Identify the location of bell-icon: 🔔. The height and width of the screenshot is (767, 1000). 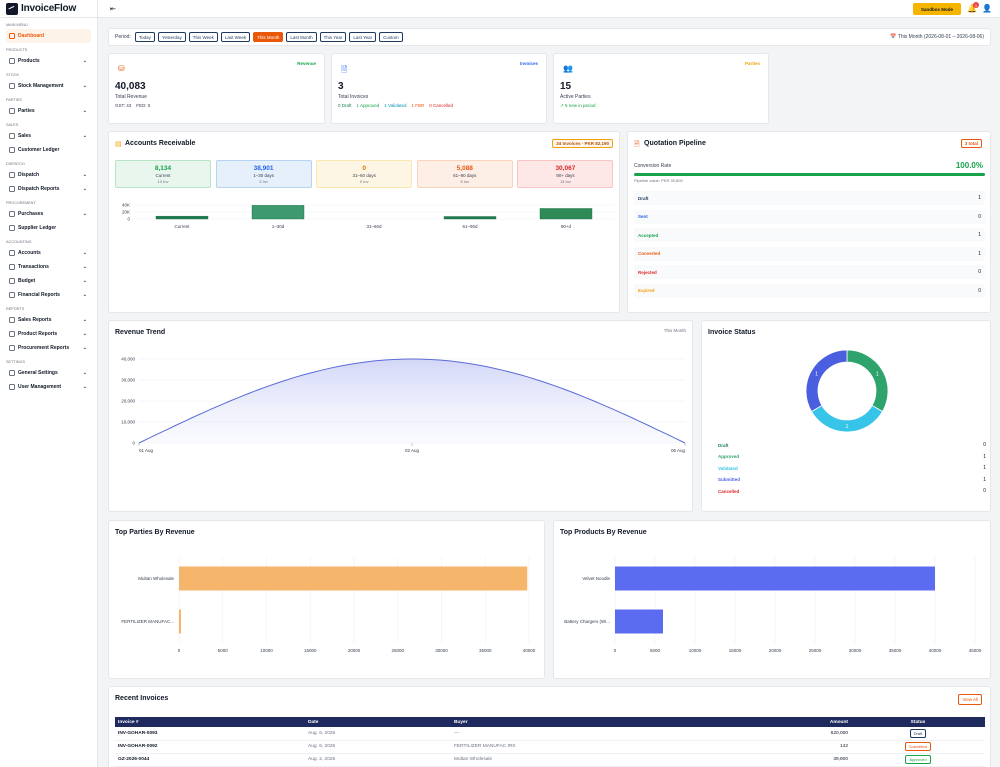
(972, 8).